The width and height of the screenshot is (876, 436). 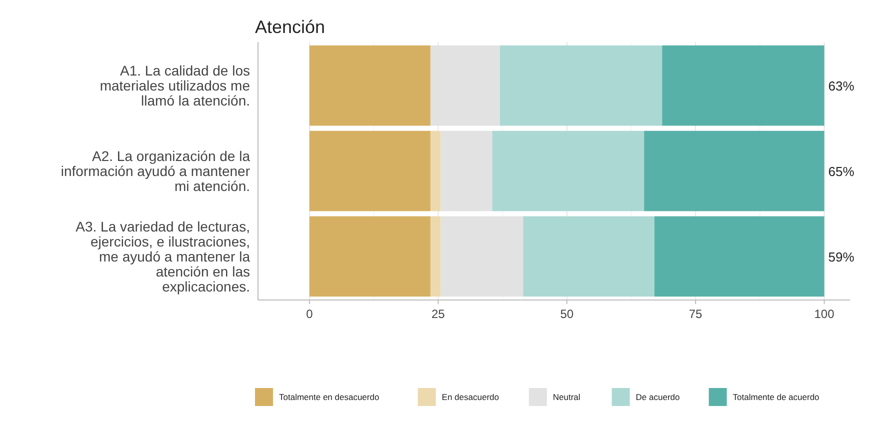 What do you see at coordinates (310, 314) in the screenshot?
I see `x-tick-label: 0` at bounding box center [310, 314].